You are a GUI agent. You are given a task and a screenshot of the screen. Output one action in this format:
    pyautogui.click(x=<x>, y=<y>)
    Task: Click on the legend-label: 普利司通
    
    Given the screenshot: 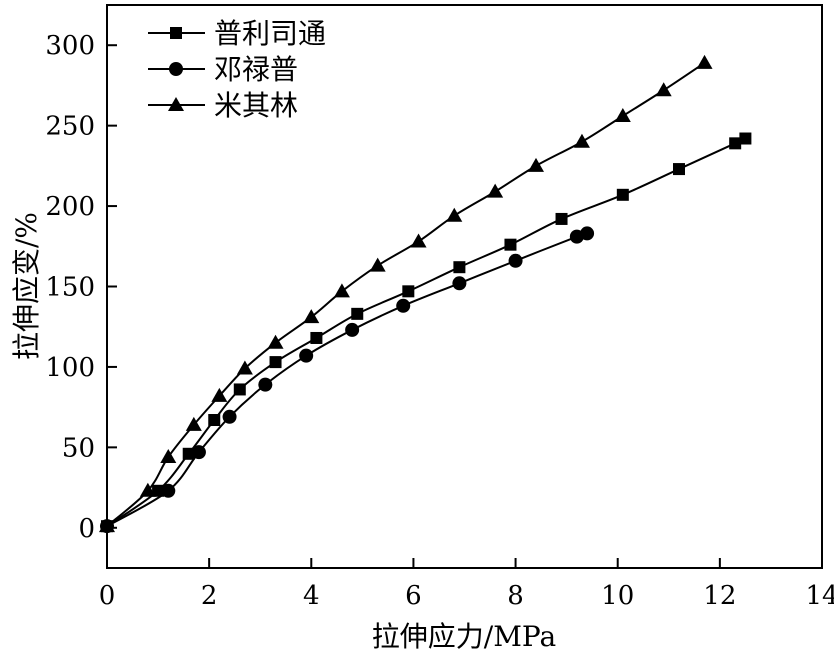 What is the action you would take?
    pyautogui.click(x=270, y=33)
    